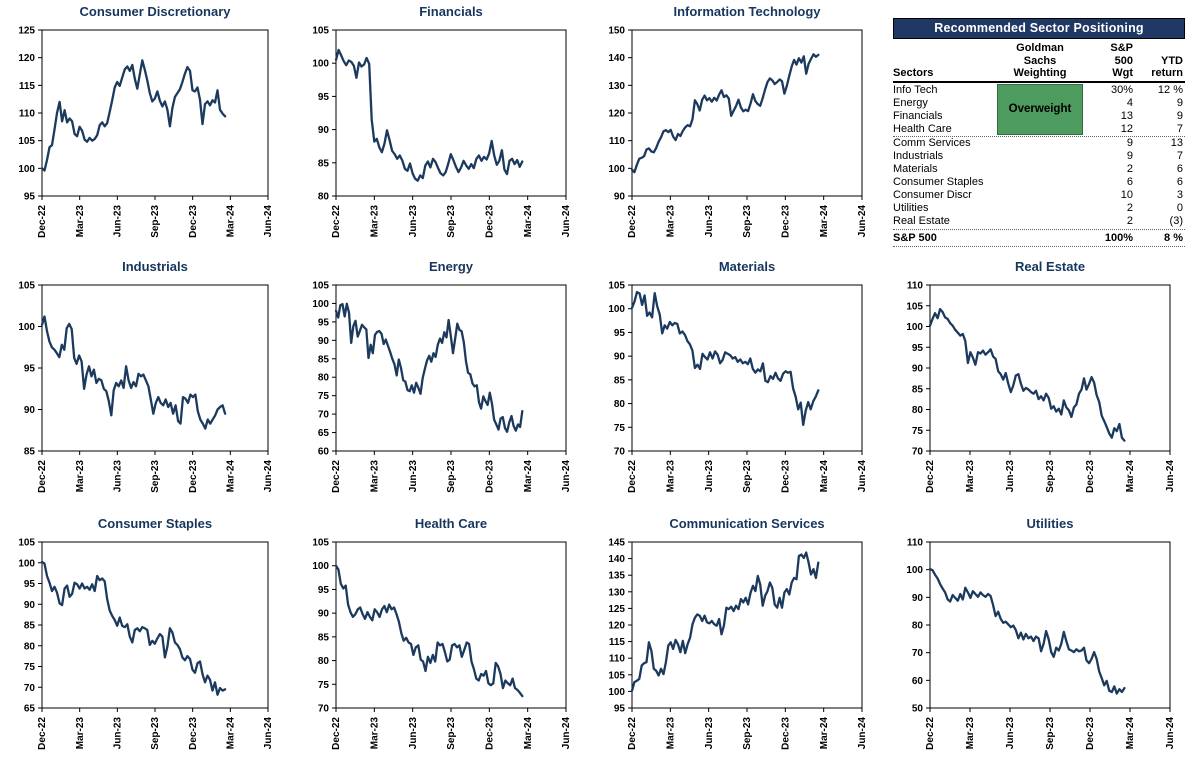  Describe the element at coordinates (1126, 194) in the screenshot. I see `sp500-wgt: 10` at that location.